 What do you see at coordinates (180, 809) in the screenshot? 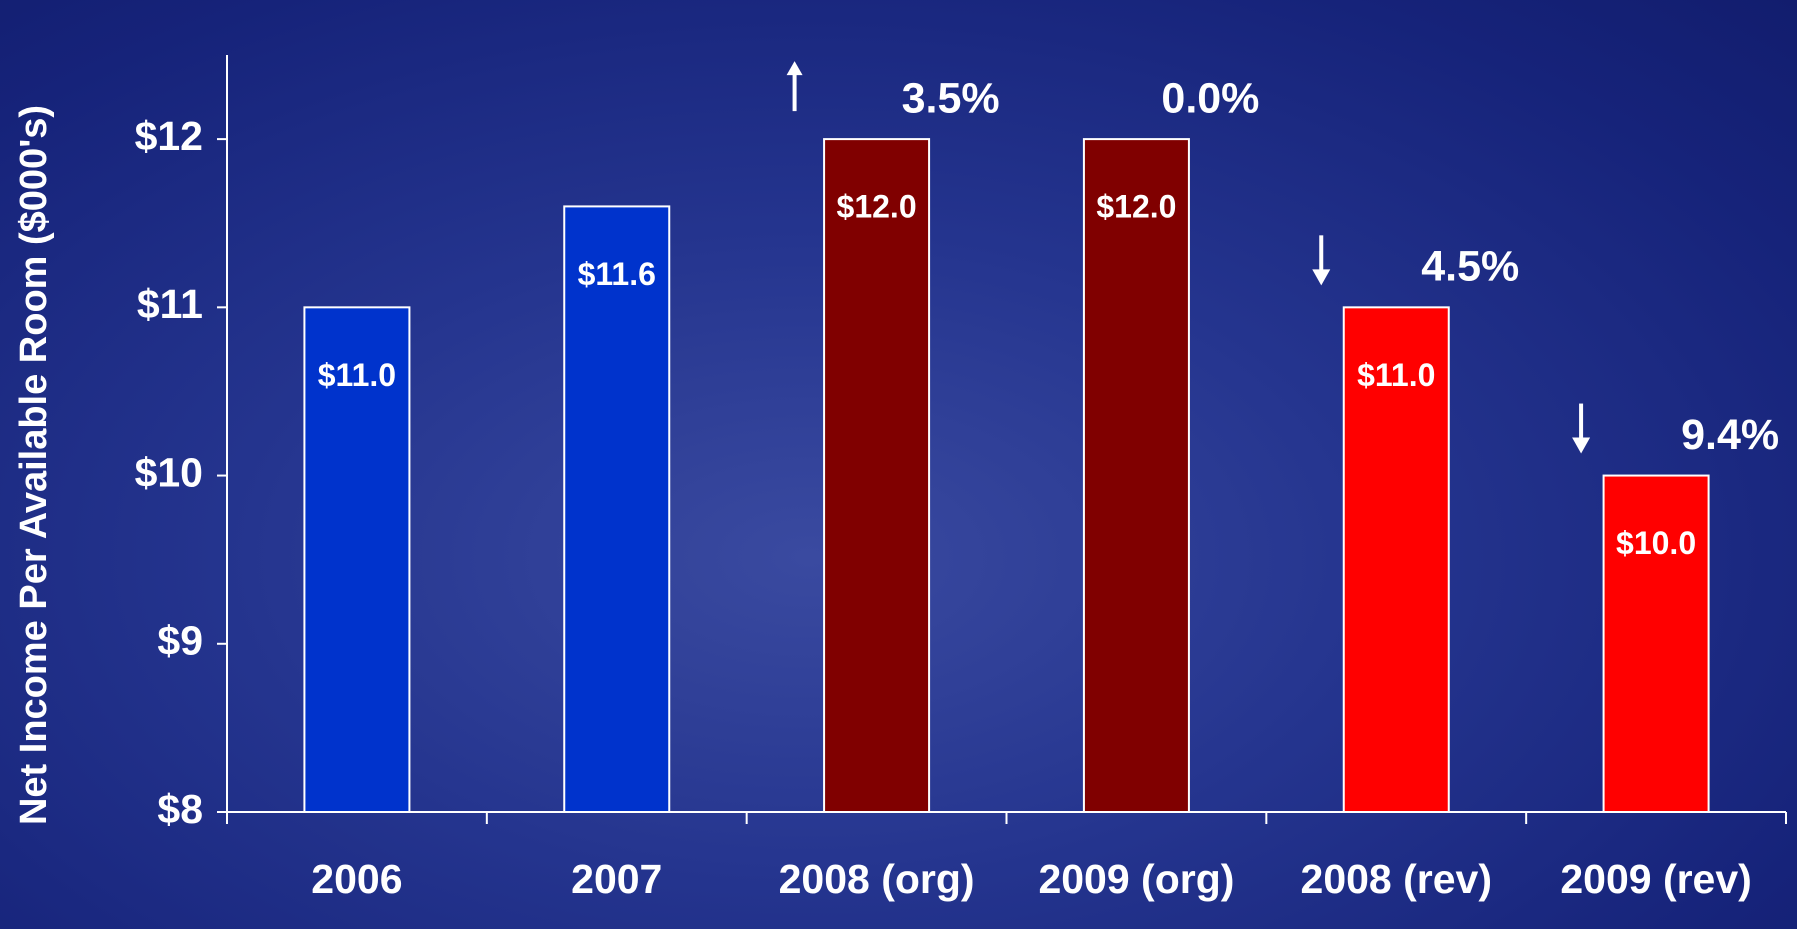
I see `y-tick-label: $8` at bounding box center [180, 809].